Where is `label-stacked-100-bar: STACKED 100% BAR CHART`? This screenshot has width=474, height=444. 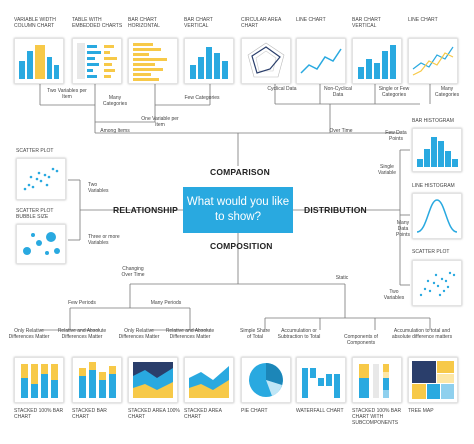 label-stacked-100-bar: STACKED 100% BAR CHART is located at coordinates (39, 414).